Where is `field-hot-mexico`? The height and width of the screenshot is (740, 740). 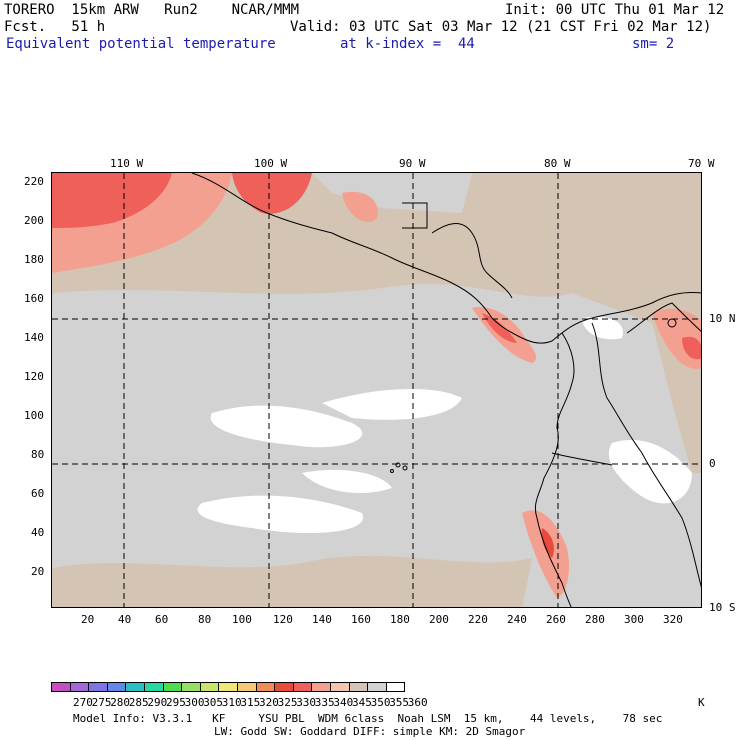
field-hot-mexico is located at coordinates (272, 193).